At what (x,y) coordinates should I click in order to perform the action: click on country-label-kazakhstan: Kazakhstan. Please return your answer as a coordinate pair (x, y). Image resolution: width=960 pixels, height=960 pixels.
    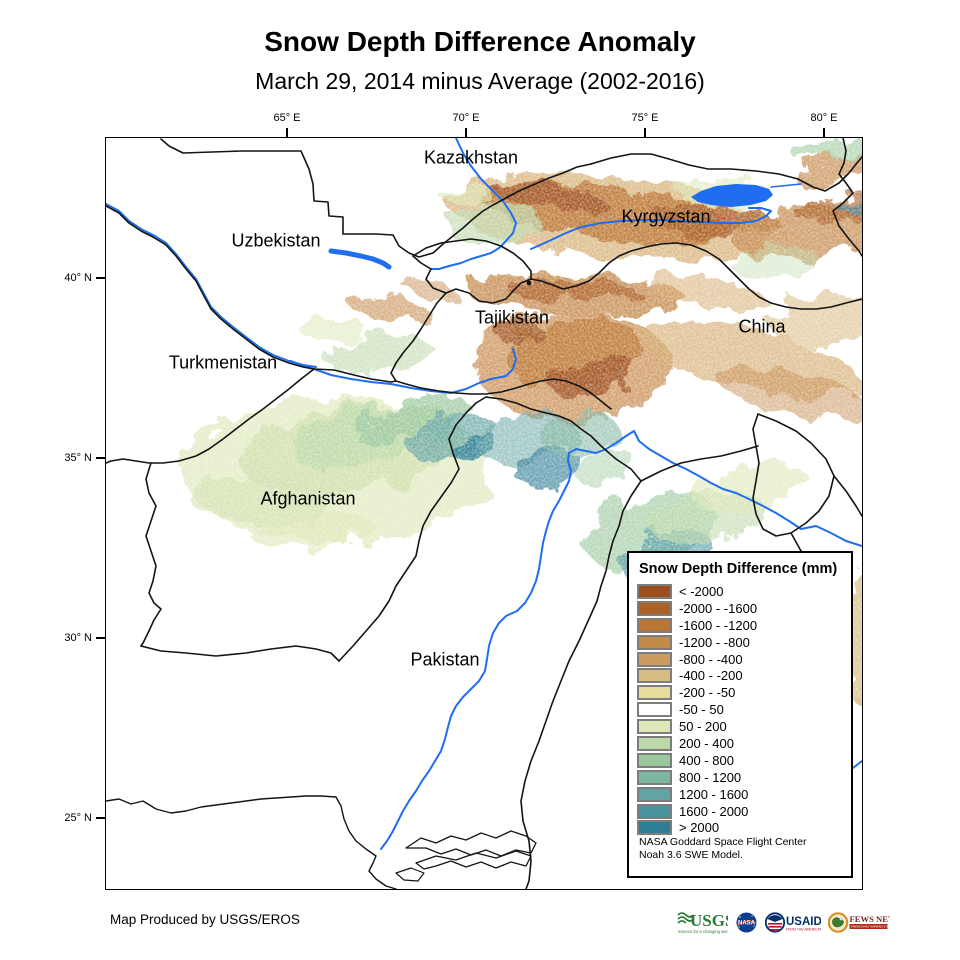
    Looking at the image, I should click on (471, 157).